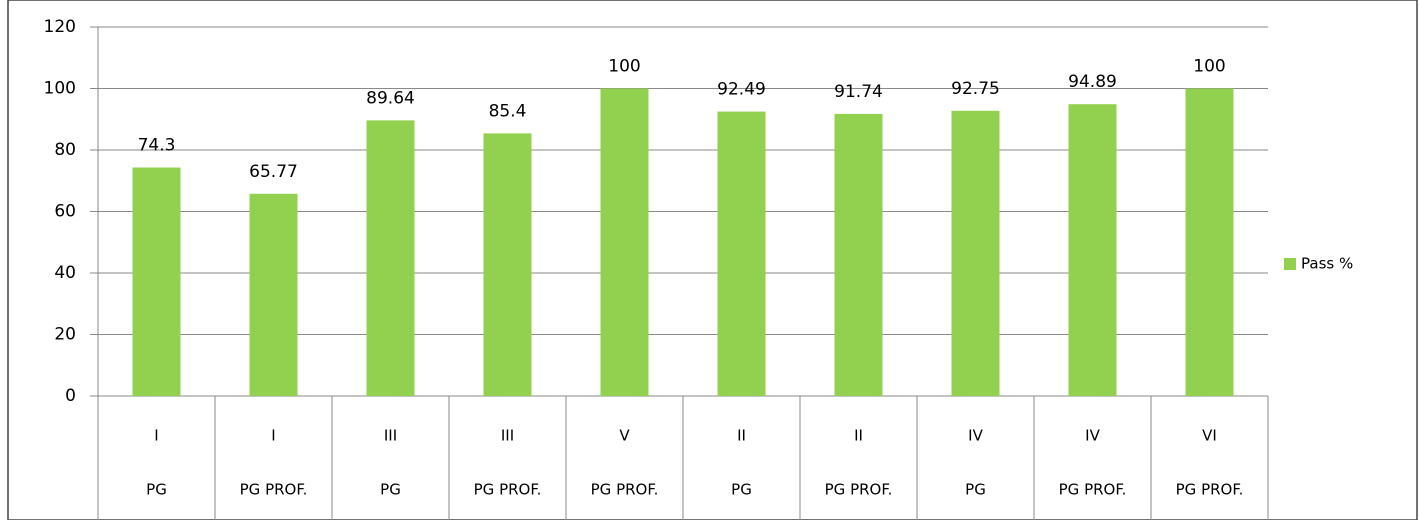 The width and height of the screenshot is (1419, 520). What do you see at coordinates (624, 436) in the screenshot?
I see `x-tick-label: V` at bounding box center [624, 436].